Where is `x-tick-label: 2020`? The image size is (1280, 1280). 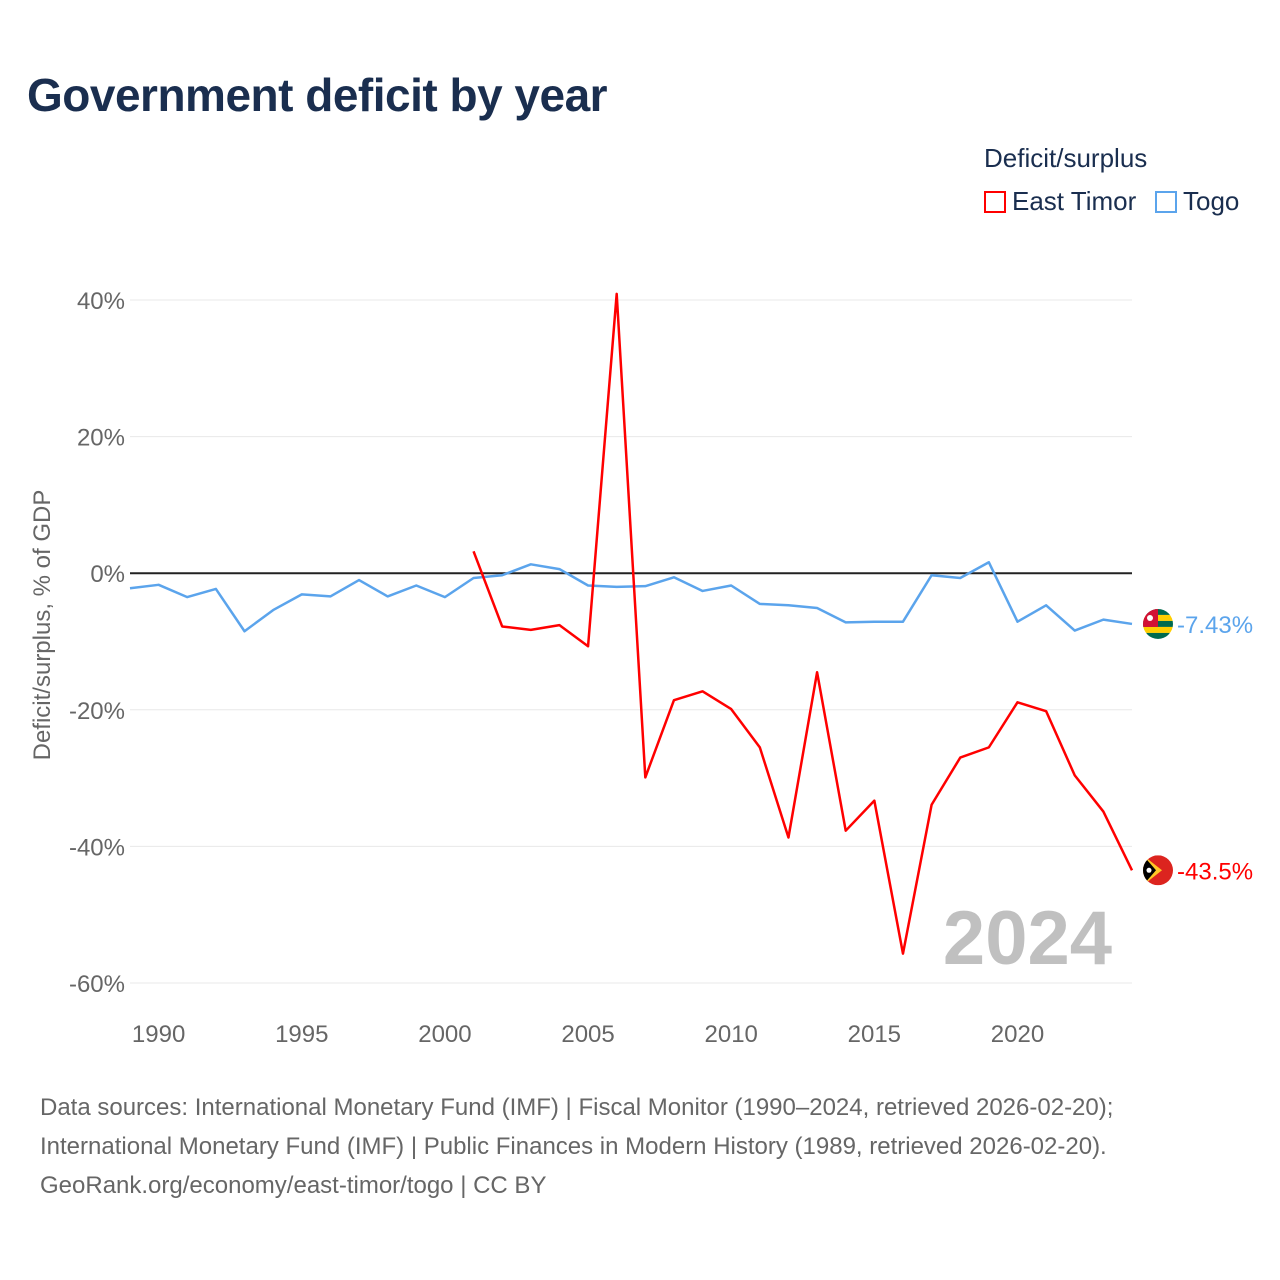
x-tick-label: 2020 is located at coordinates (1017, 1034).